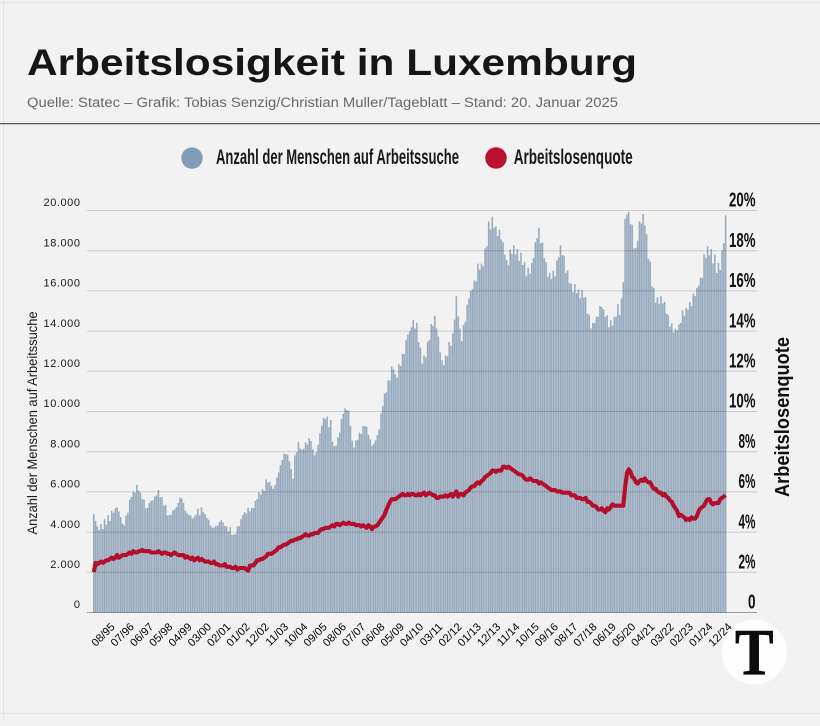  What do you see at coordinates (65, 525) in the screenshot?
I see `svg-text: 4.000` at bounding box center [65, 525].